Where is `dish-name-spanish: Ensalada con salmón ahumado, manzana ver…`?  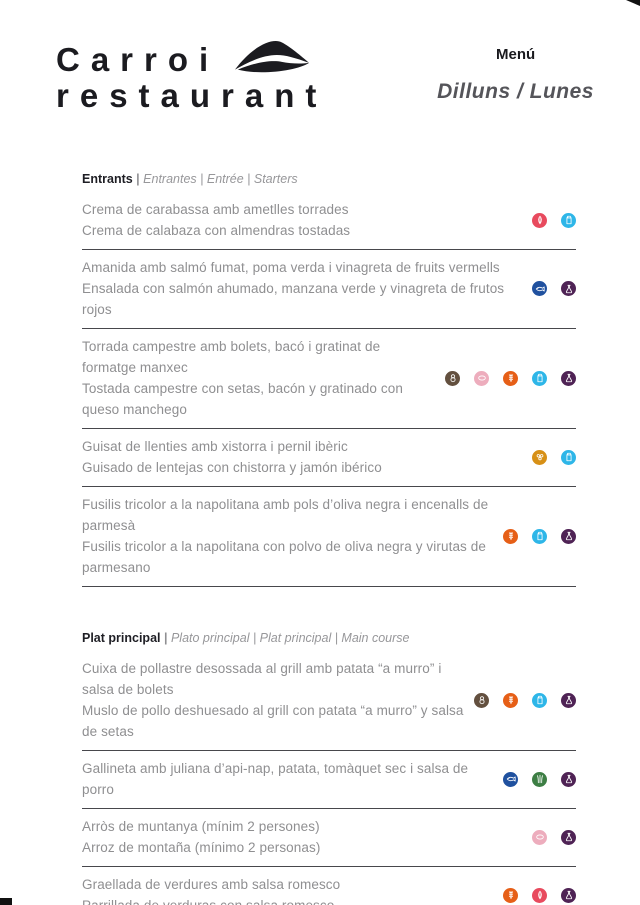
dish-name-spanish: Ensalada con salmón ahumado, manzana ver… is located at coordinates (293, 299).